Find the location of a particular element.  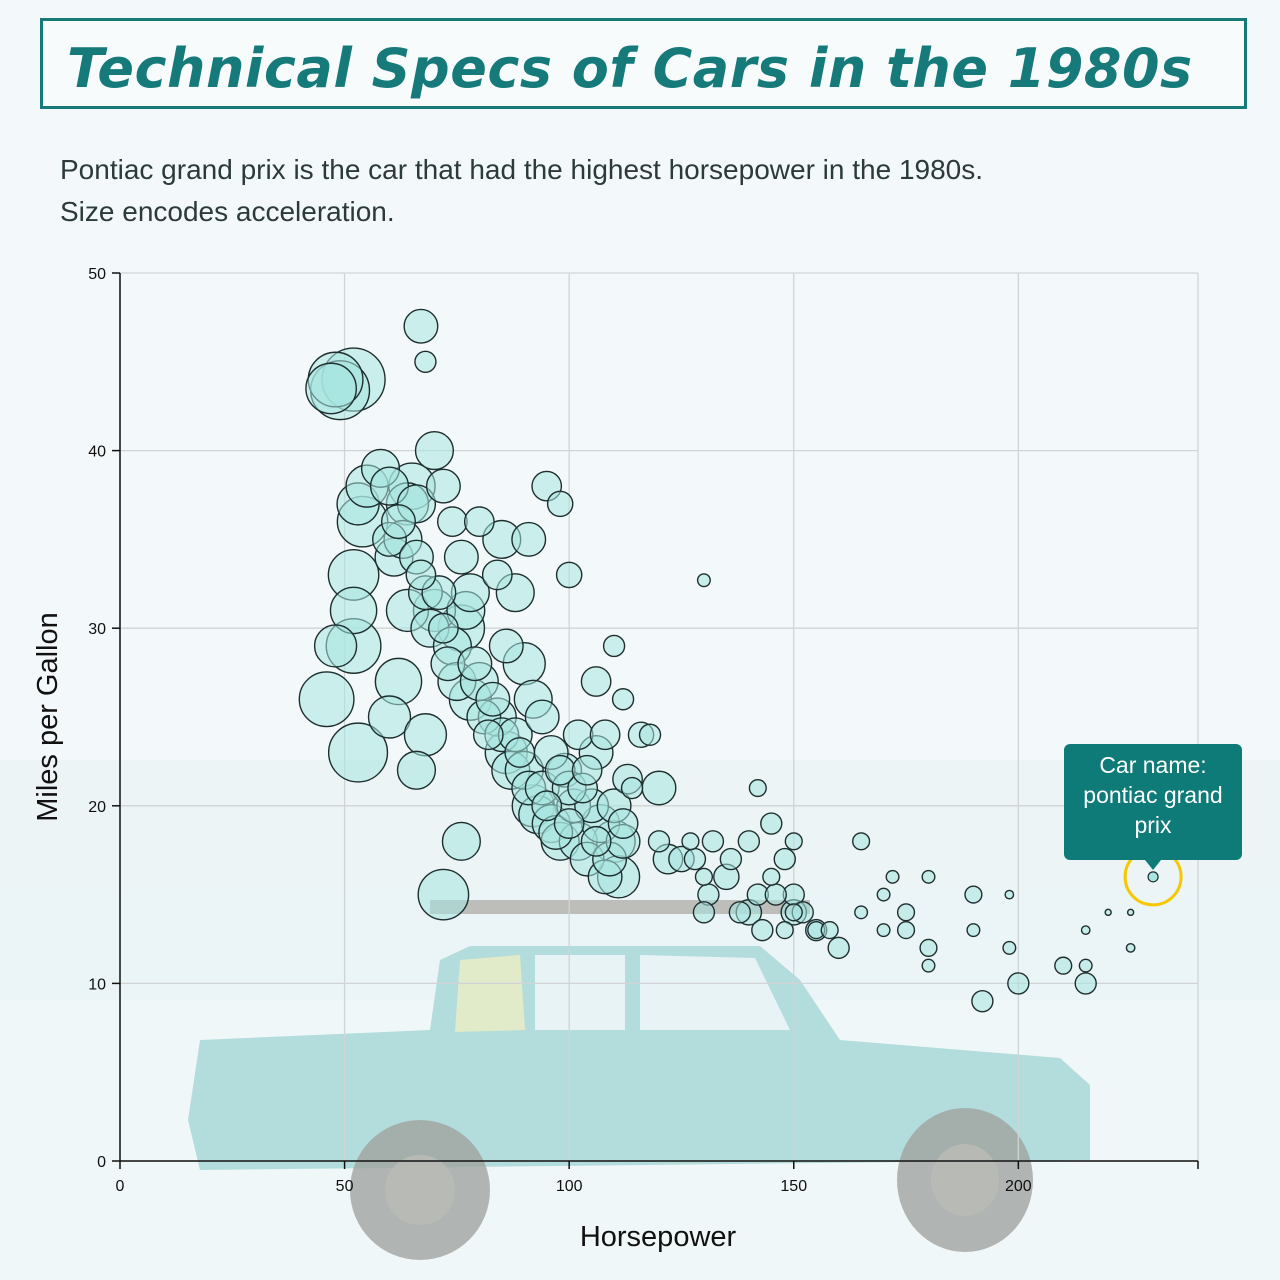

x-tick-label: 0 is located at coordinates (120, 1186).